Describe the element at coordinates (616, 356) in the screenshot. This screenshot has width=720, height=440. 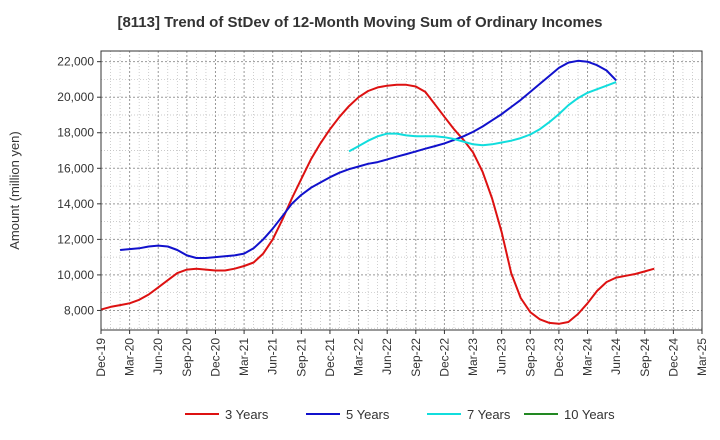
I see `x-tick-label: Jun-24` at that location.